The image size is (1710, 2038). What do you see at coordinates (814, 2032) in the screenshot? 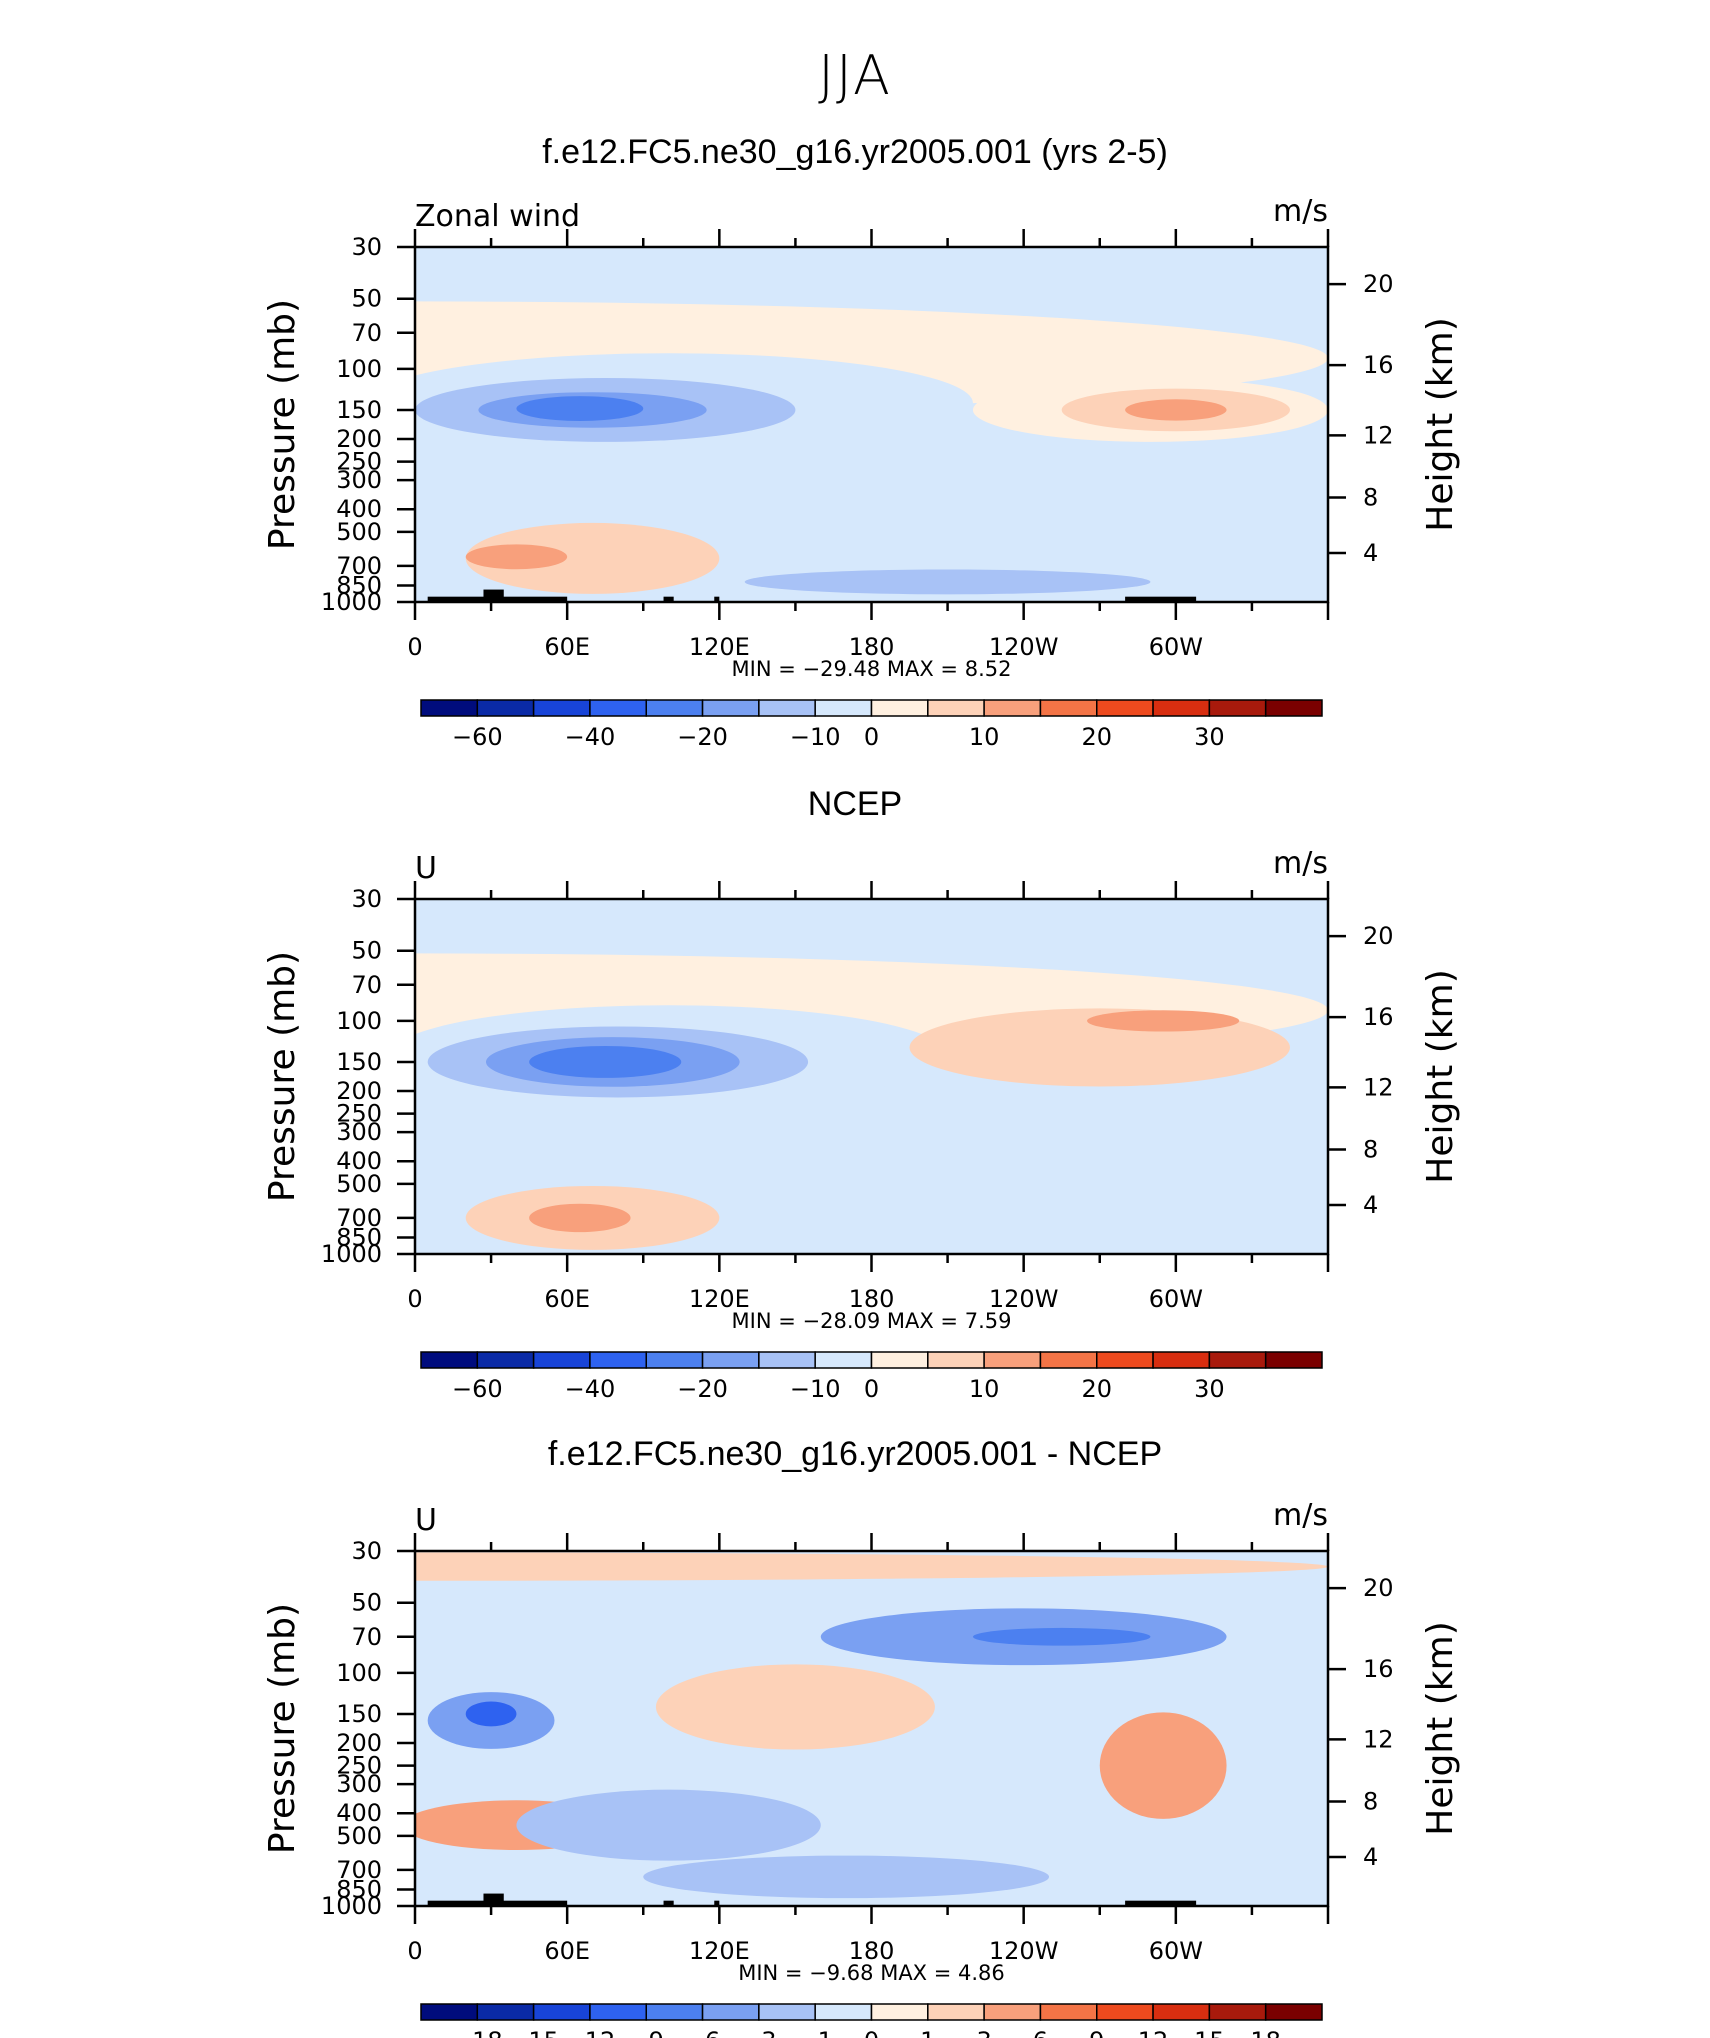
I see `colorbar-label: −1` at bounding box center [814, 2032].